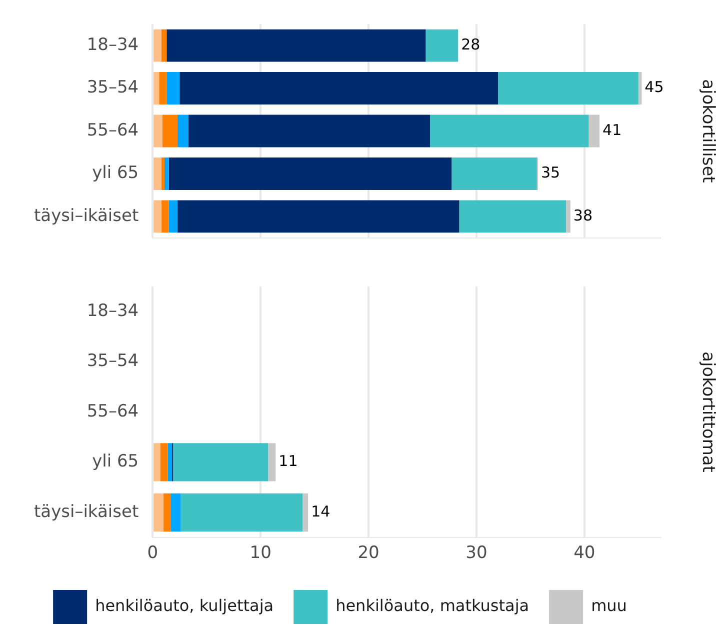 The height and width of the screenshot is (638, 722). Describe the element at coordinates (708, 411) in the screenshot. I see `y2-axis-title: ajokortittomat` at that location.